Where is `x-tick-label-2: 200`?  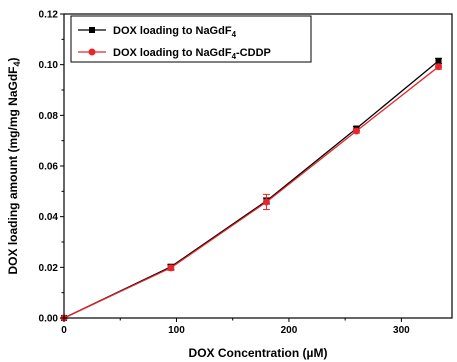
x-tick-label-2: 200 is located at coordinates (289, 330).